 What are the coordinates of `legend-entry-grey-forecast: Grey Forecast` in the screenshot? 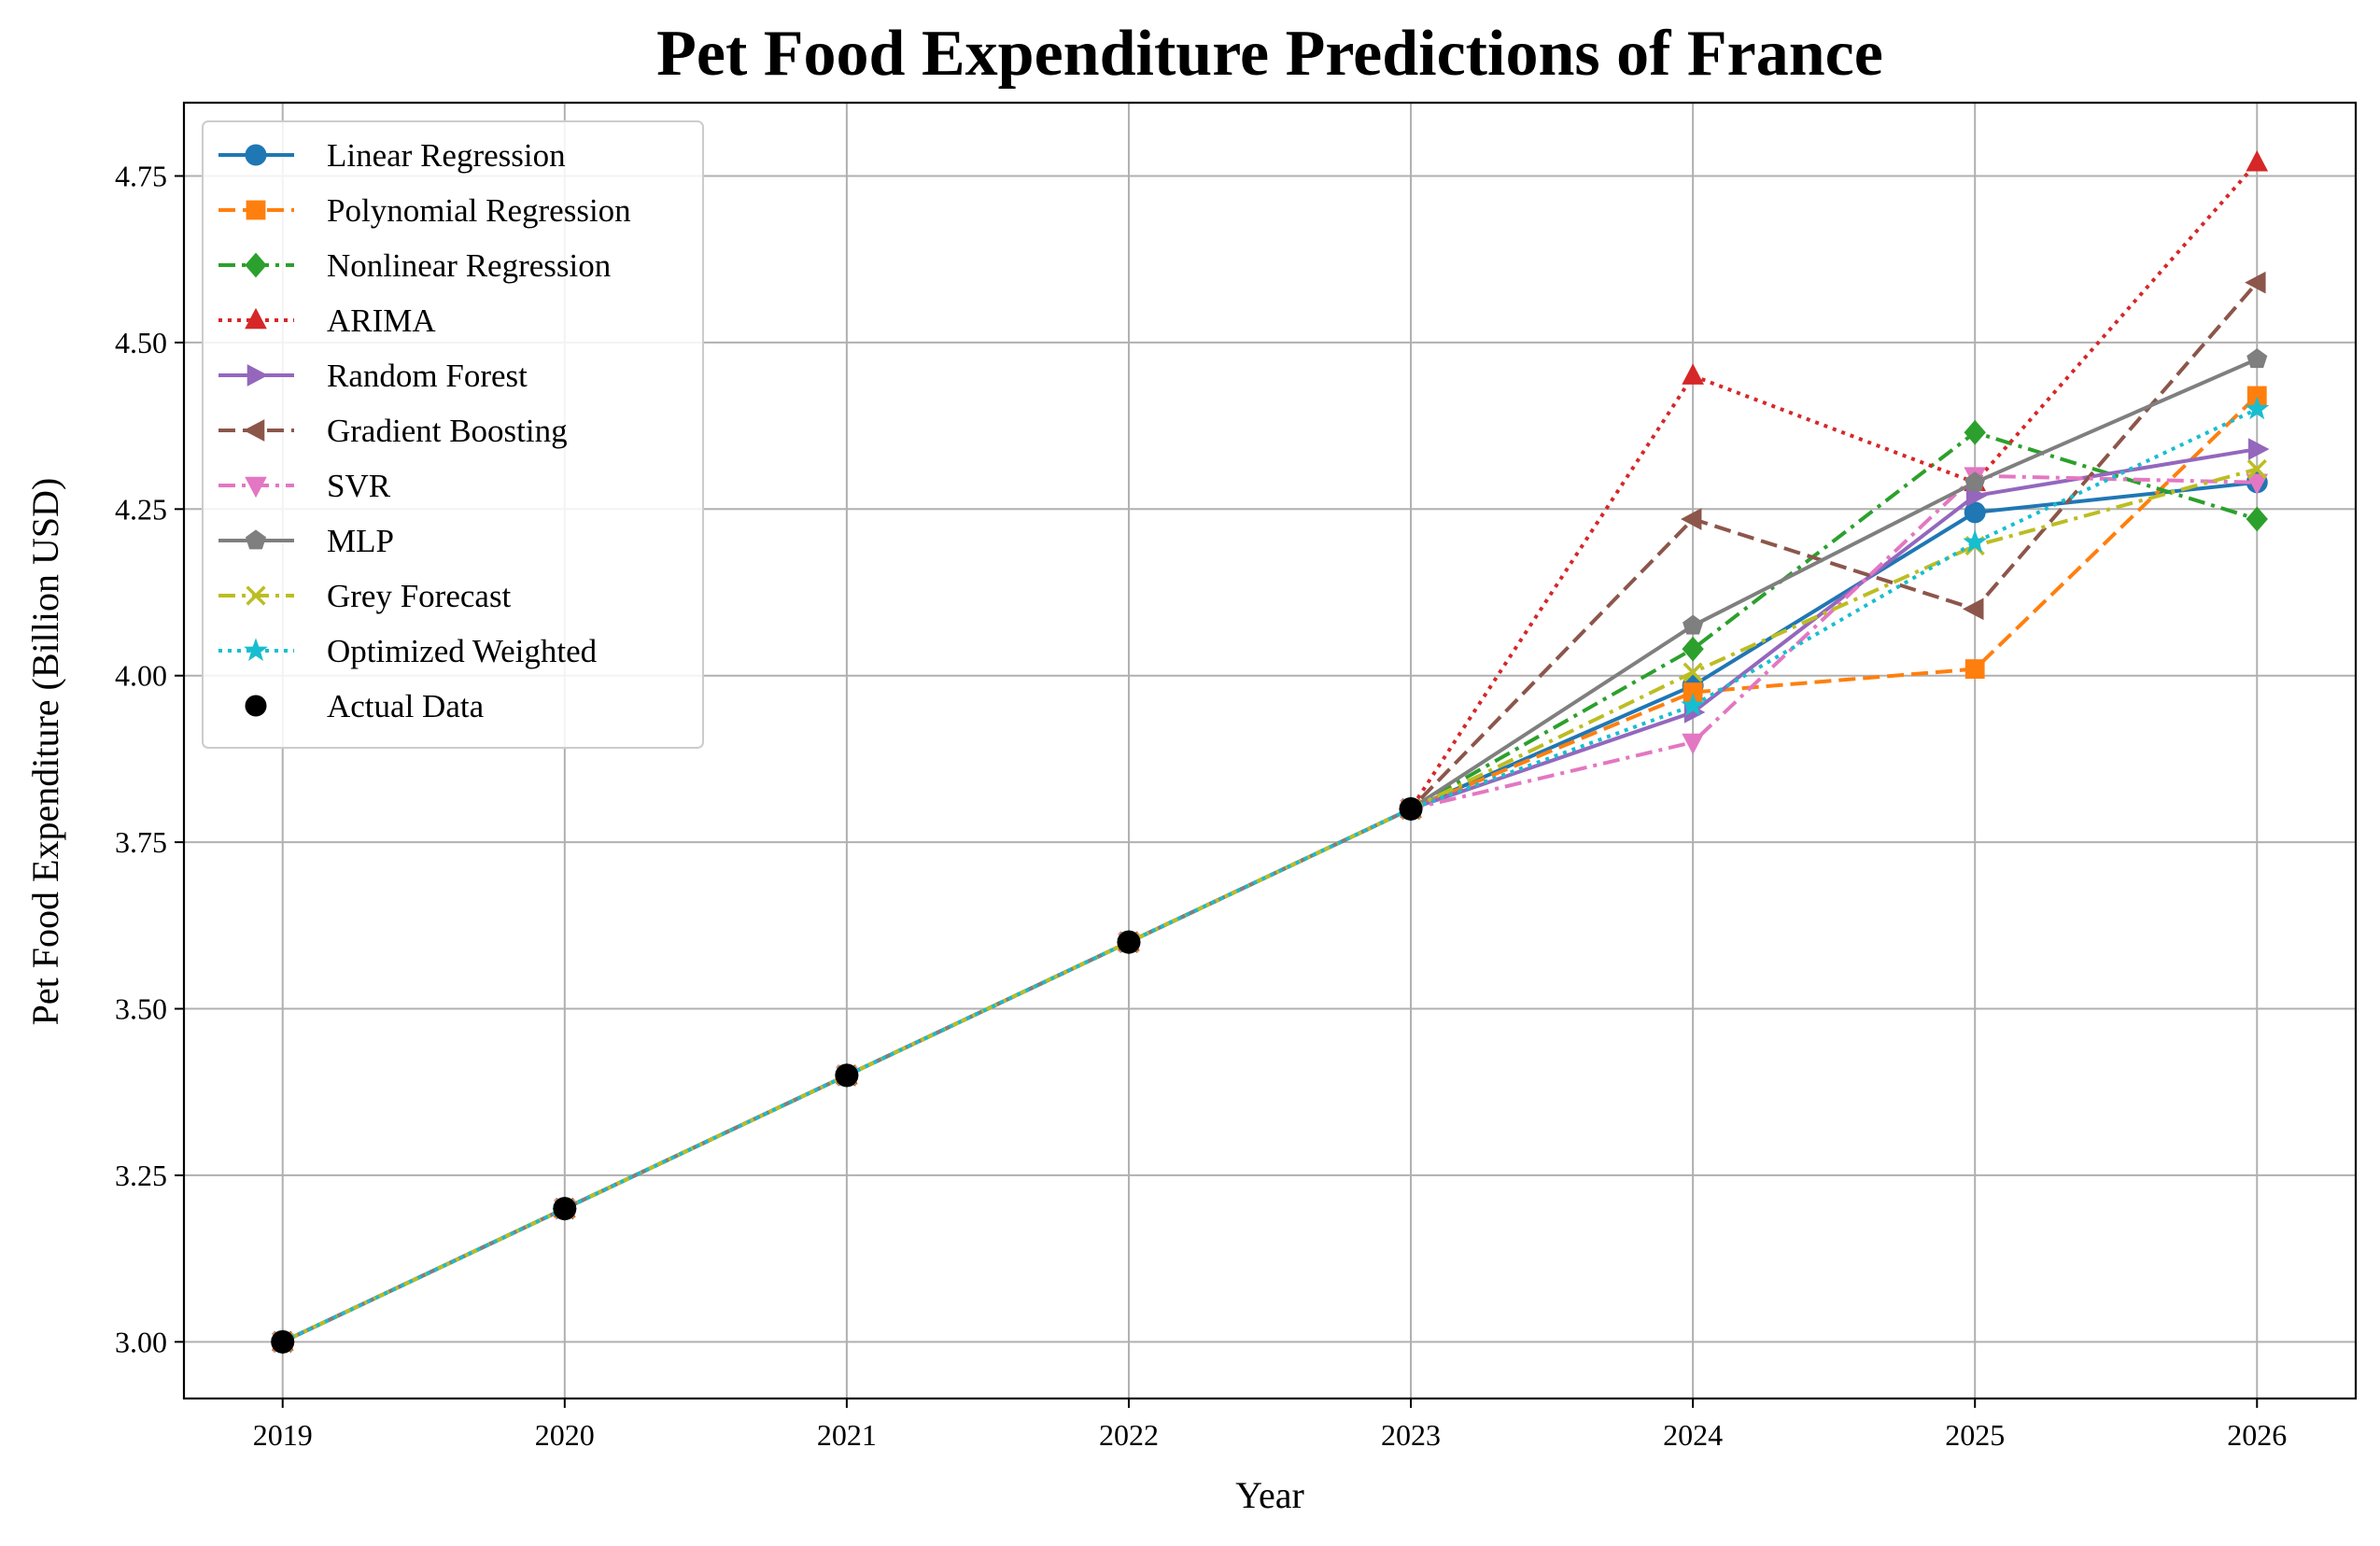 It's located at (365, 596).